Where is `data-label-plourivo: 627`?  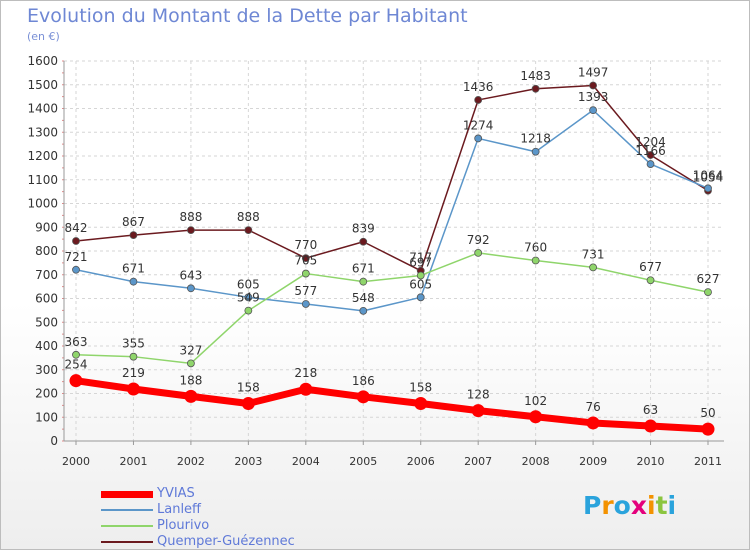
data-label-plourivo: 627 is located at coordinates (708, 279).